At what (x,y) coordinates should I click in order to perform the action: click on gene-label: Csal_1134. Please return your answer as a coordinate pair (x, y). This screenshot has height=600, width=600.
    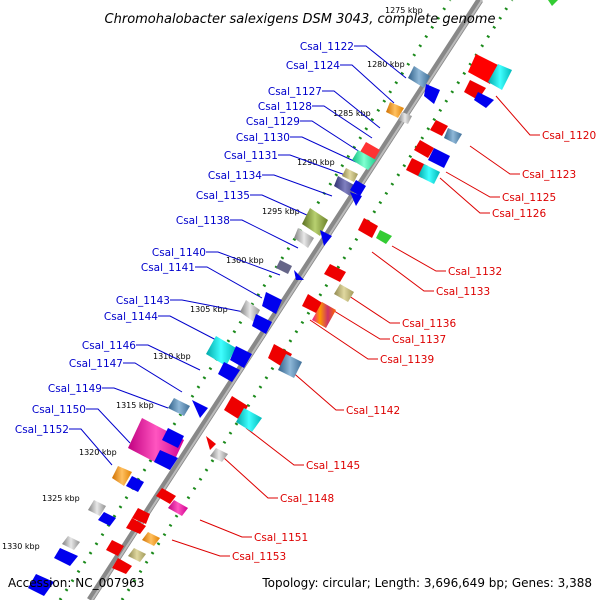
    Looking at the image, I should click on (235, 176).